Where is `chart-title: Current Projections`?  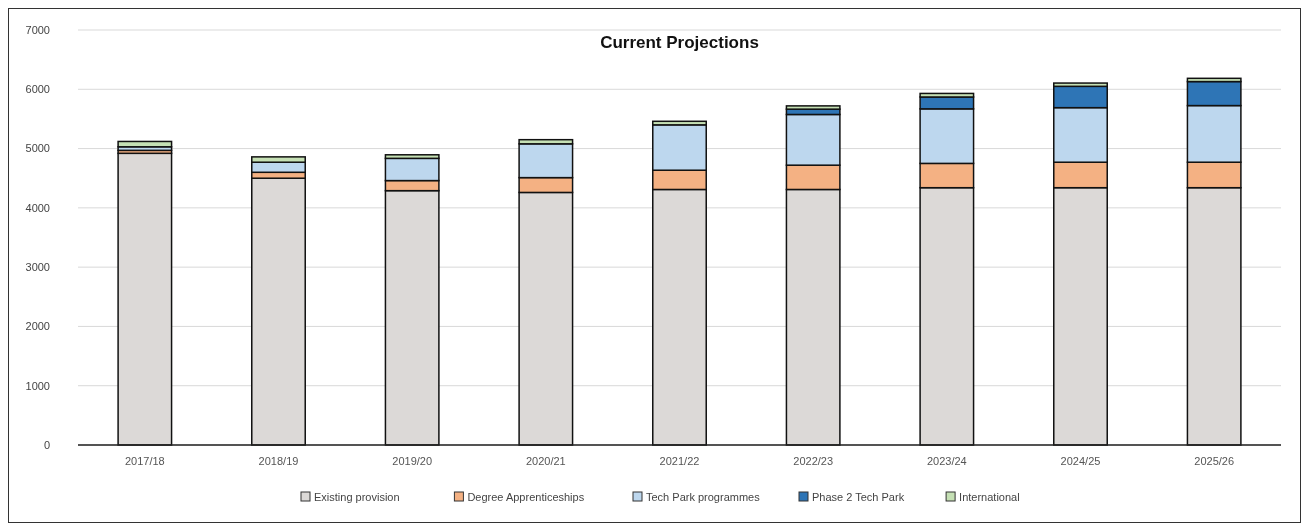
chart-title: Current Projections is located at coordinates (679, 42).